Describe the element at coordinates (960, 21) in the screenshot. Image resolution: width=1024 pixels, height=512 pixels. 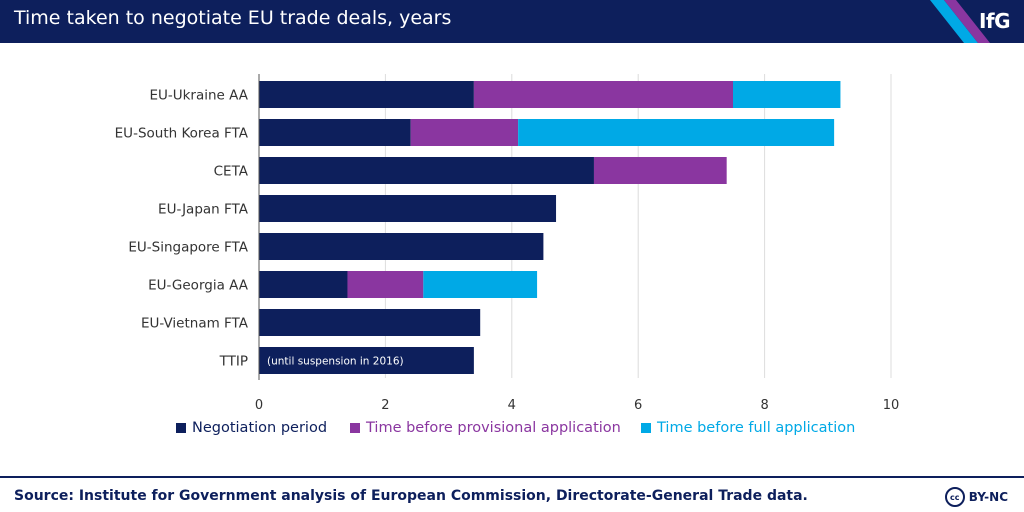
I see `logo-stripe-icon` at that location.